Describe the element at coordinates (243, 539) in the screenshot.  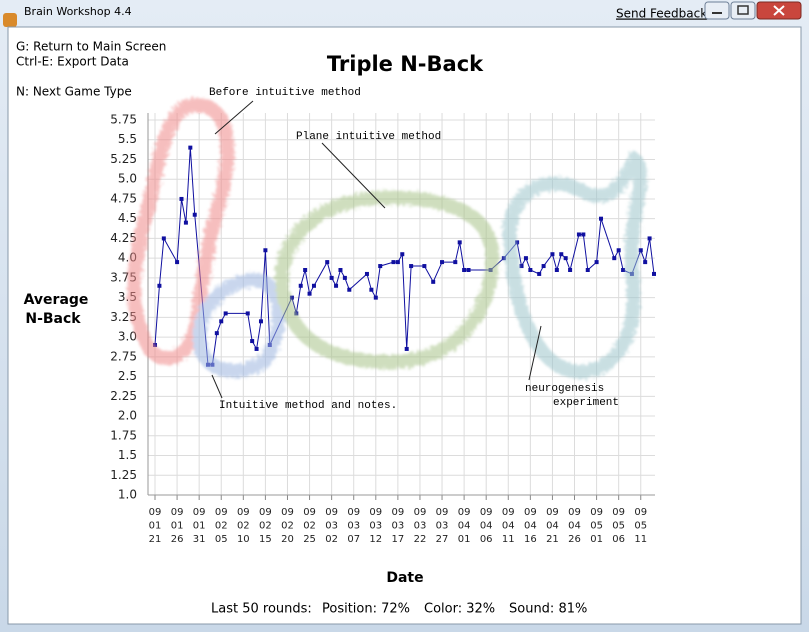
I see `x-tick-label: 10` at that location.